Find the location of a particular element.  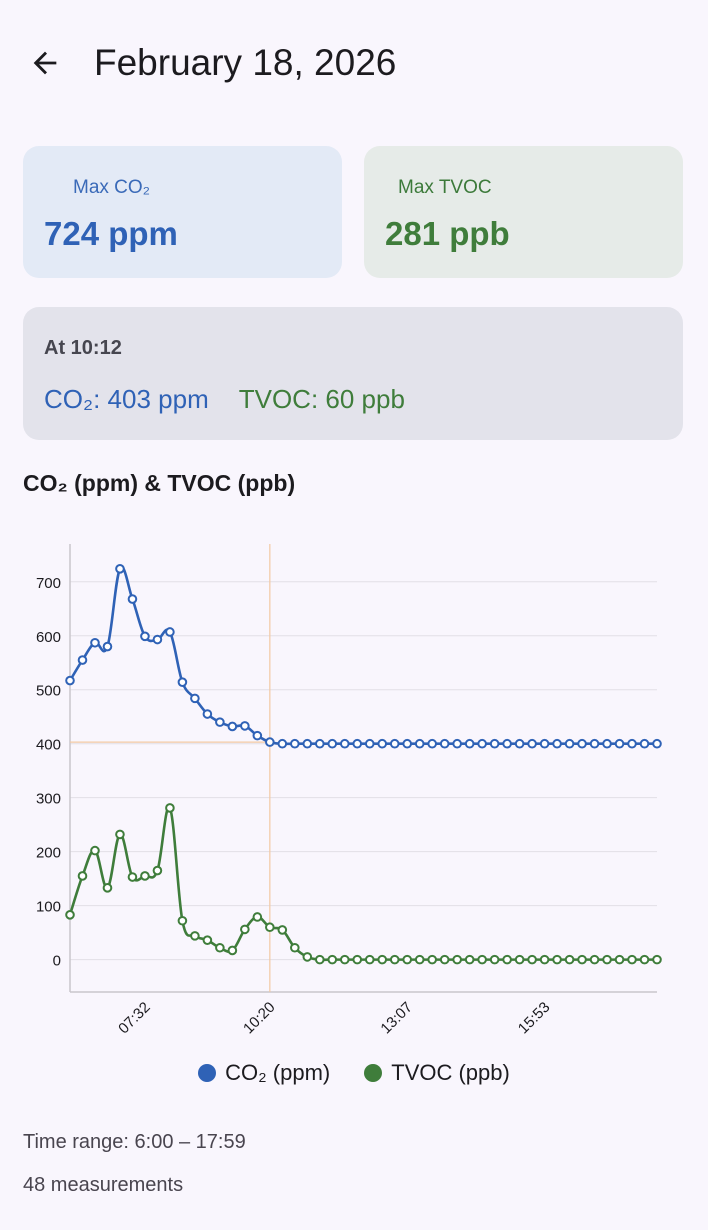

arrow-left-icon is located at coordinates (45, 63).